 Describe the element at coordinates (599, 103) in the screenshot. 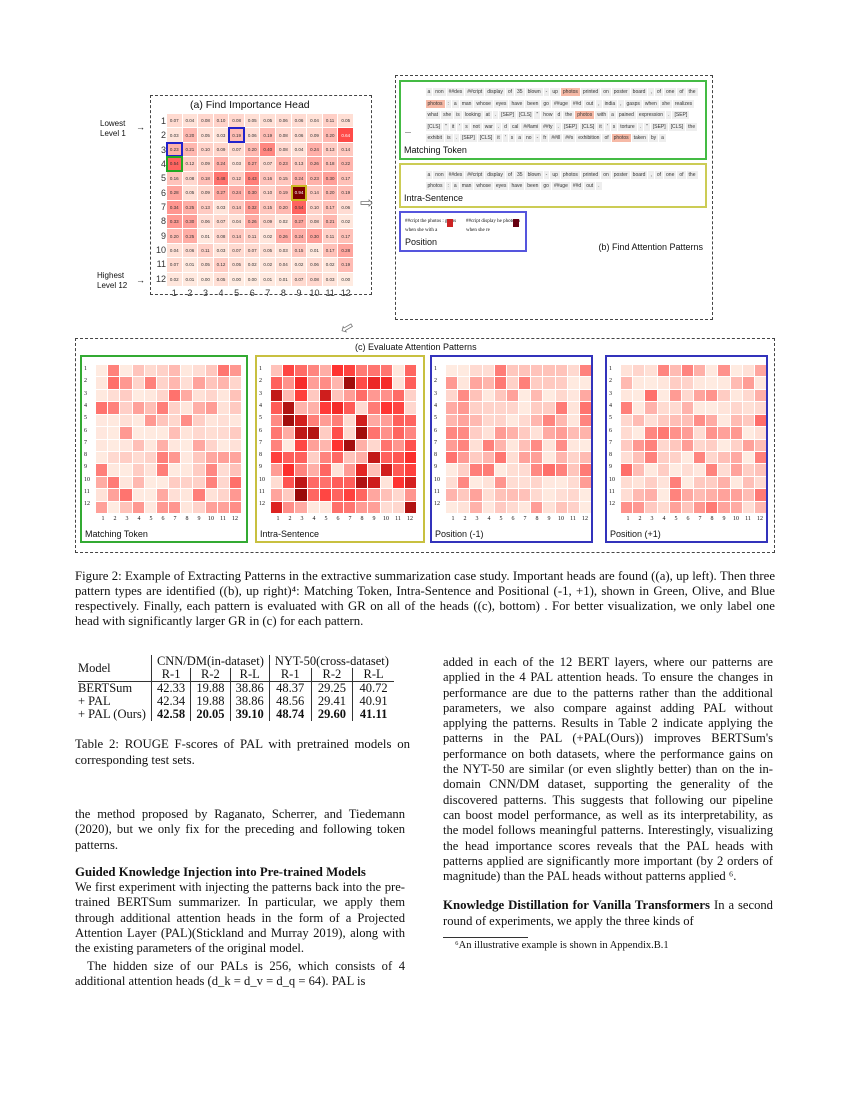

I see `token: ,` at that location.